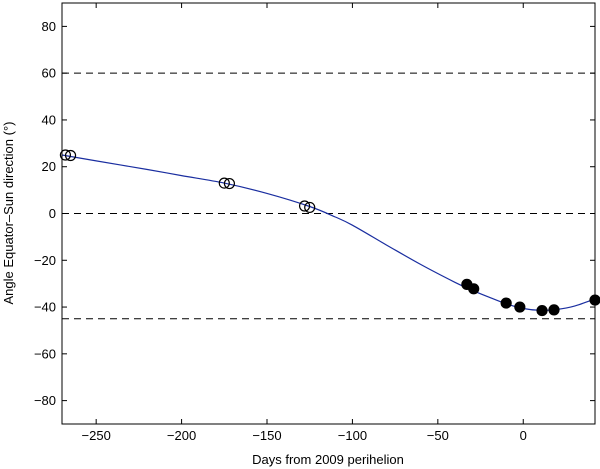 The height and width of the screenshot is (469, 600). I want to click on x-tick-label: −250, so click(96, 435).